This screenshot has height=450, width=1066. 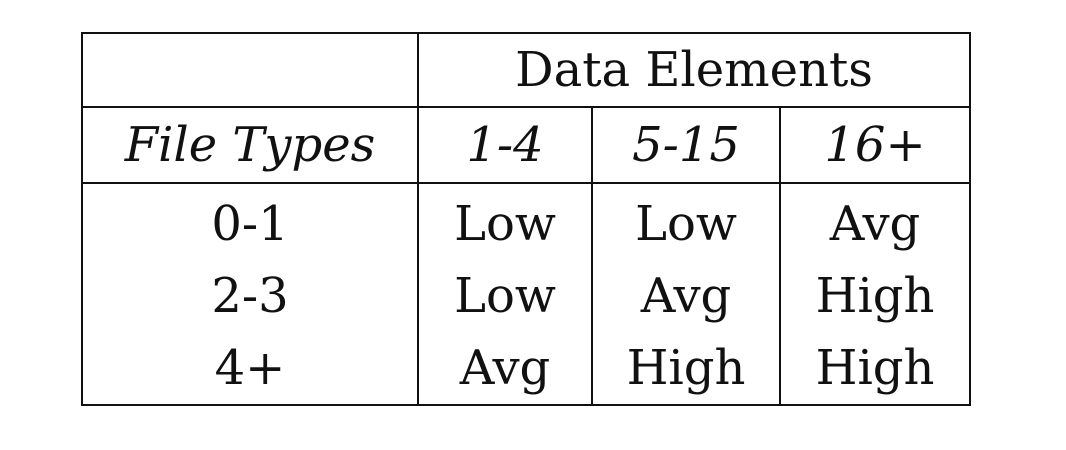 What do you see at coordinates (694, 70) in the screenshot?
I see `data-elements-header: Data Elements` at bounding box center [694, 70].